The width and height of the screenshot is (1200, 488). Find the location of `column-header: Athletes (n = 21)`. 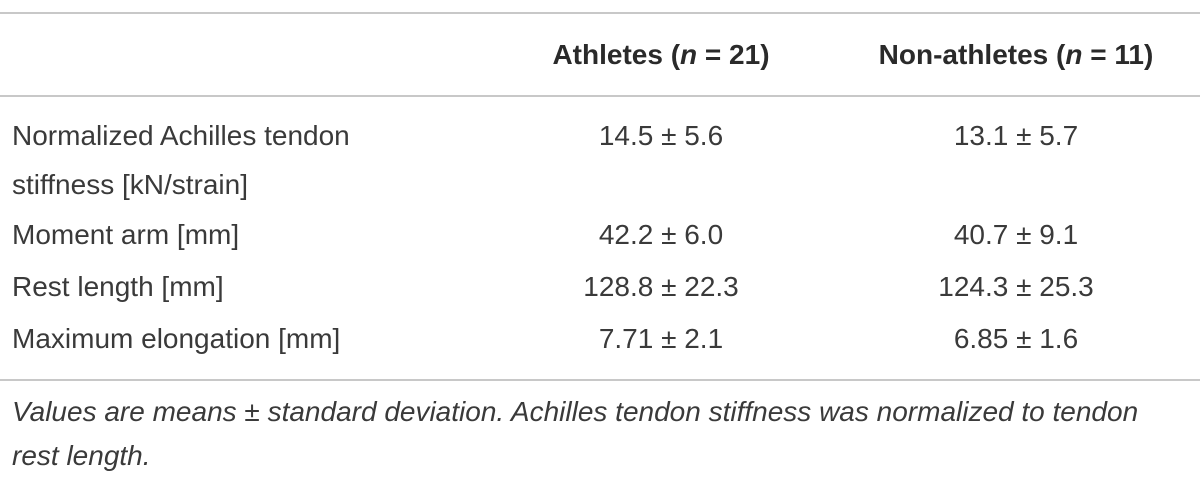

column-header: Athletes (n = 21) is located at coordinates (661, 54).